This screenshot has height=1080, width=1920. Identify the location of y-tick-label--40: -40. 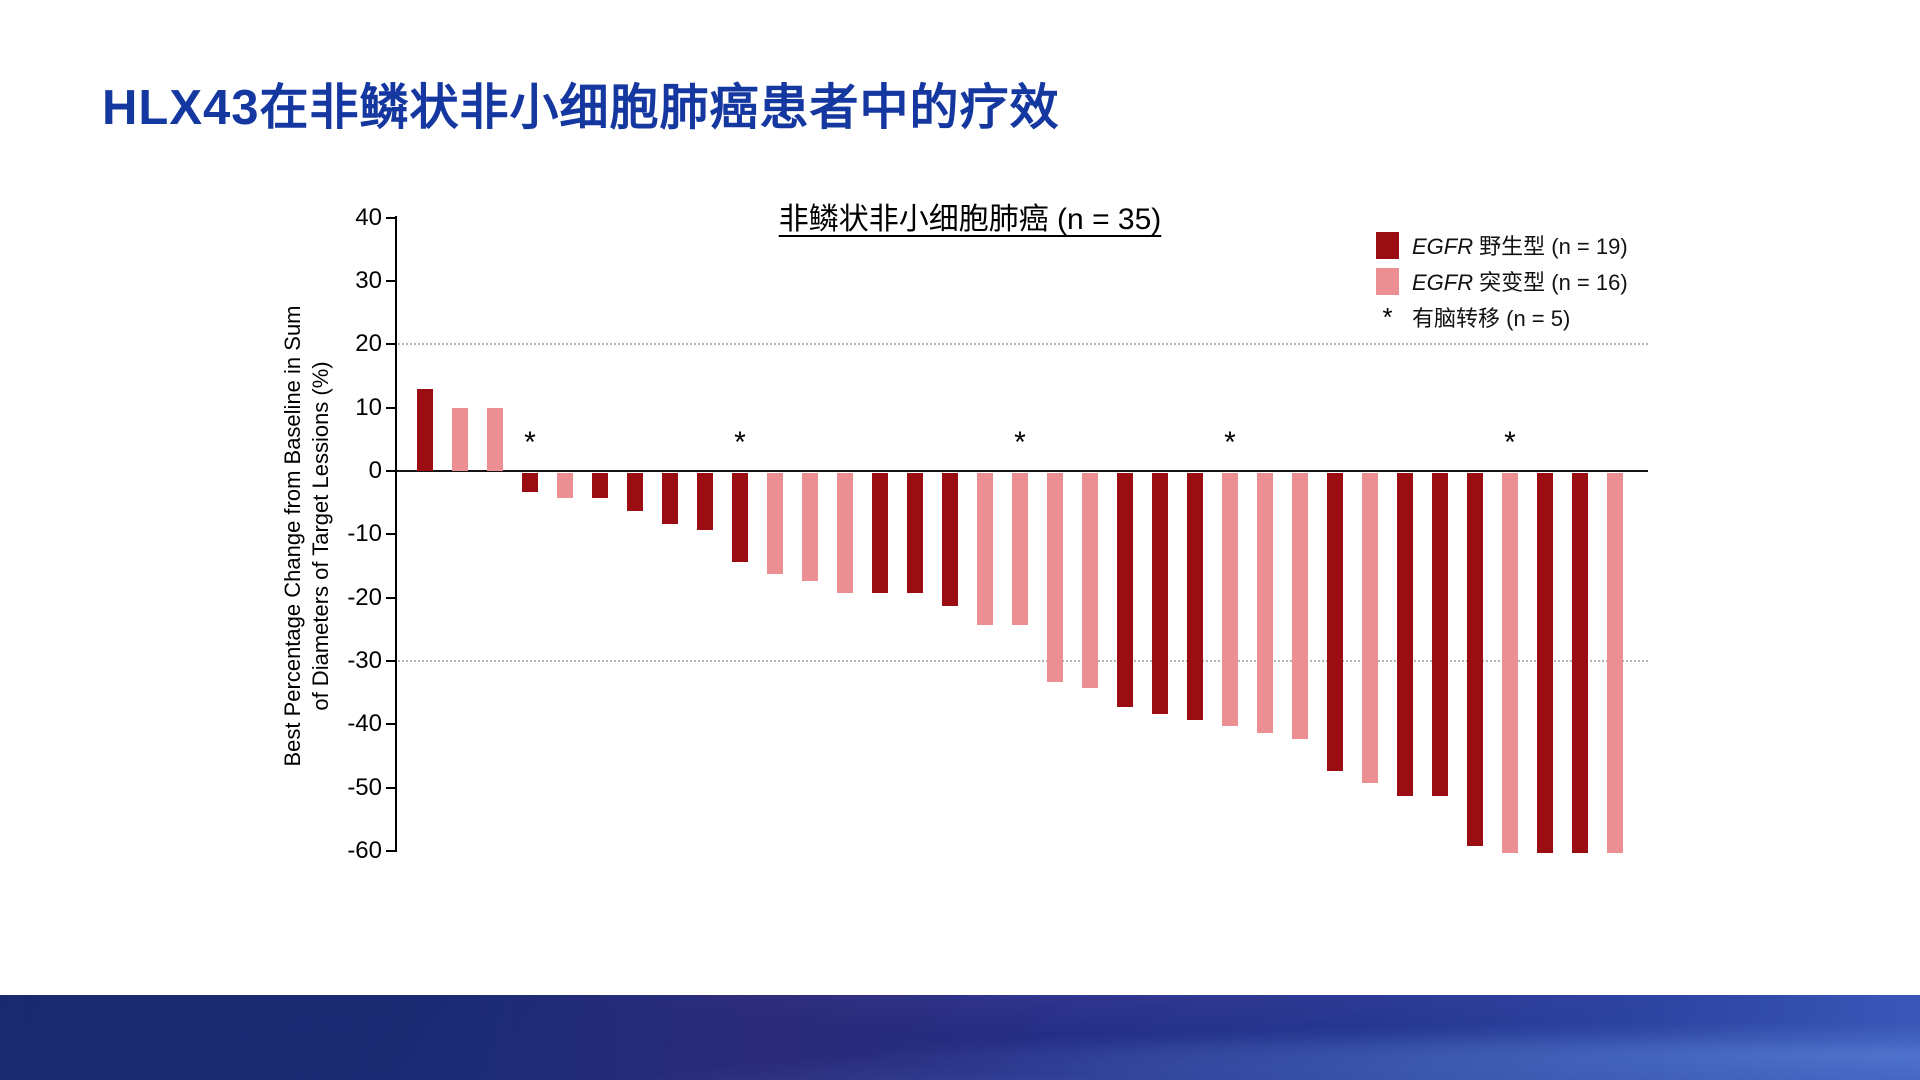
(364, 724).